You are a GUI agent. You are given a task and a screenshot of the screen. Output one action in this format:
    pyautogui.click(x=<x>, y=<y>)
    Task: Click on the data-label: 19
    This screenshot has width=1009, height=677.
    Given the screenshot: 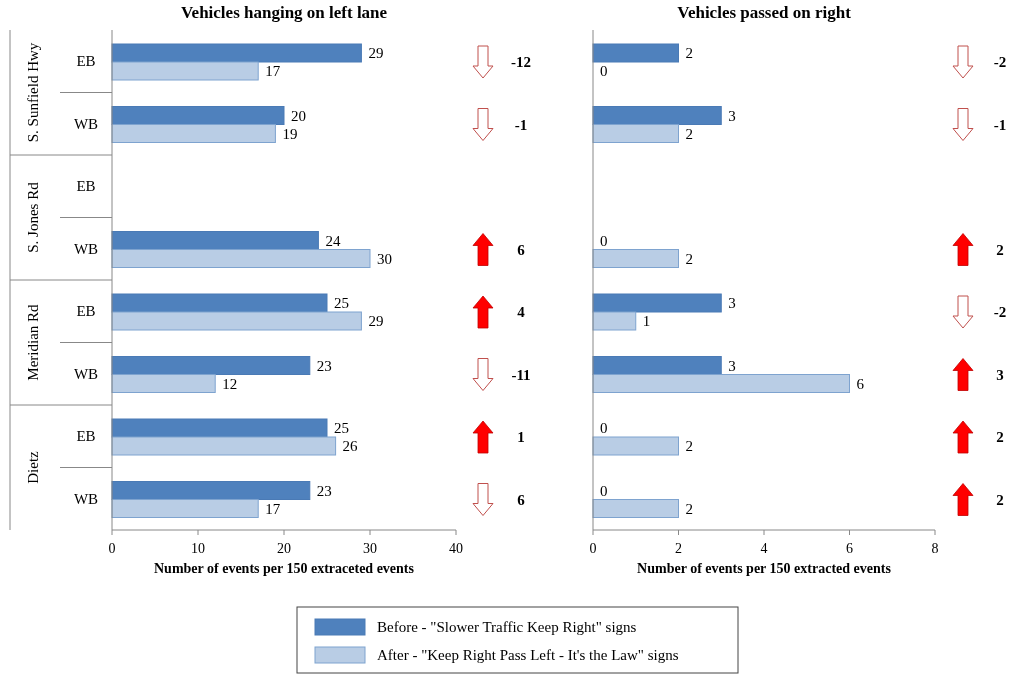 What is the action you would take?
    pyautogui.click(x=290, y=133)
    